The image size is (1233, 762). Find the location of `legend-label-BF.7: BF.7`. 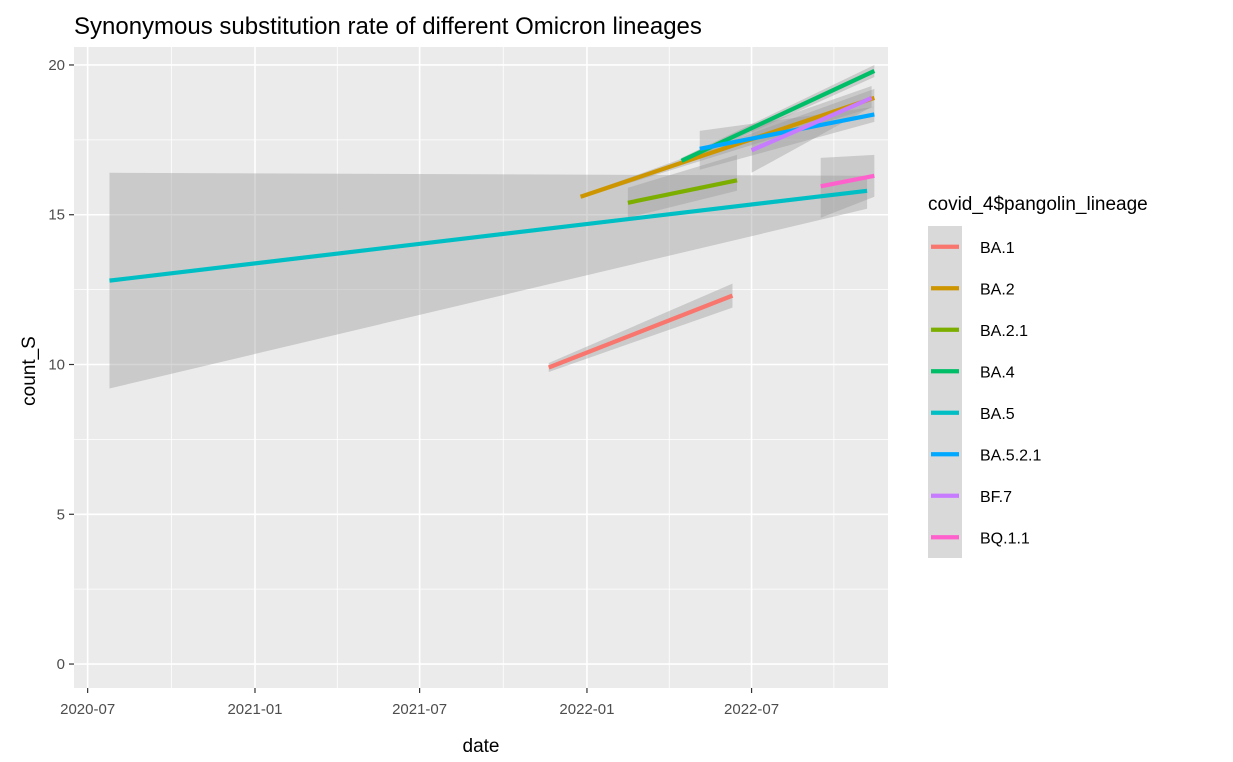

legend-label-BF.7: BF.7 is located at coordinates (996, 497).